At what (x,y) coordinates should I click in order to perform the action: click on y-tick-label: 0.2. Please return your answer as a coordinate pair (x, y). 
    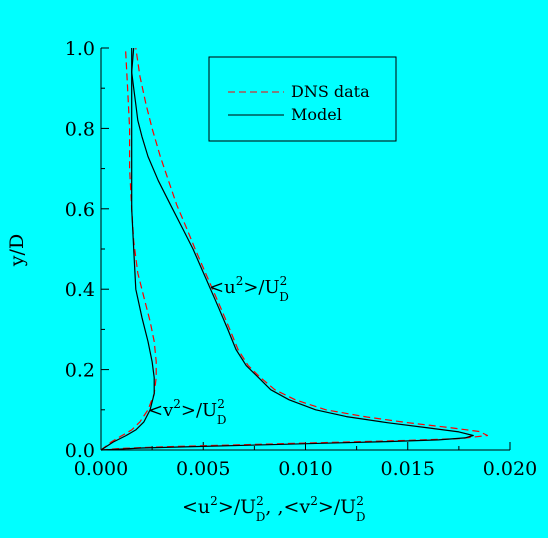
    Looking at the image, I should click on (80, 371).